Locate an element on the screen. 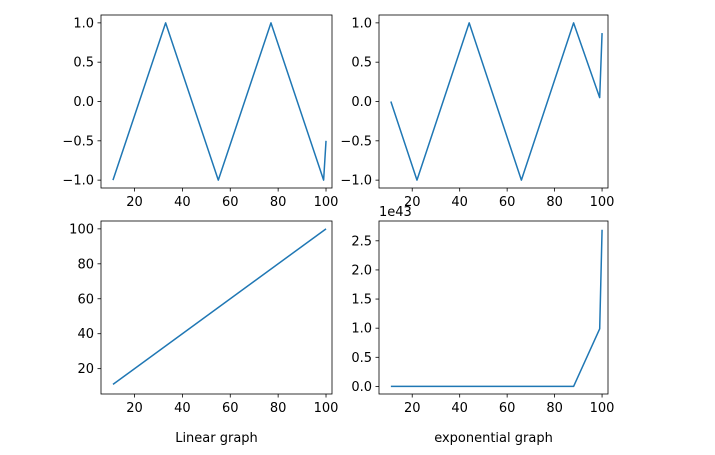  y-tick-label: 80 is located at coordinates (85, 264).